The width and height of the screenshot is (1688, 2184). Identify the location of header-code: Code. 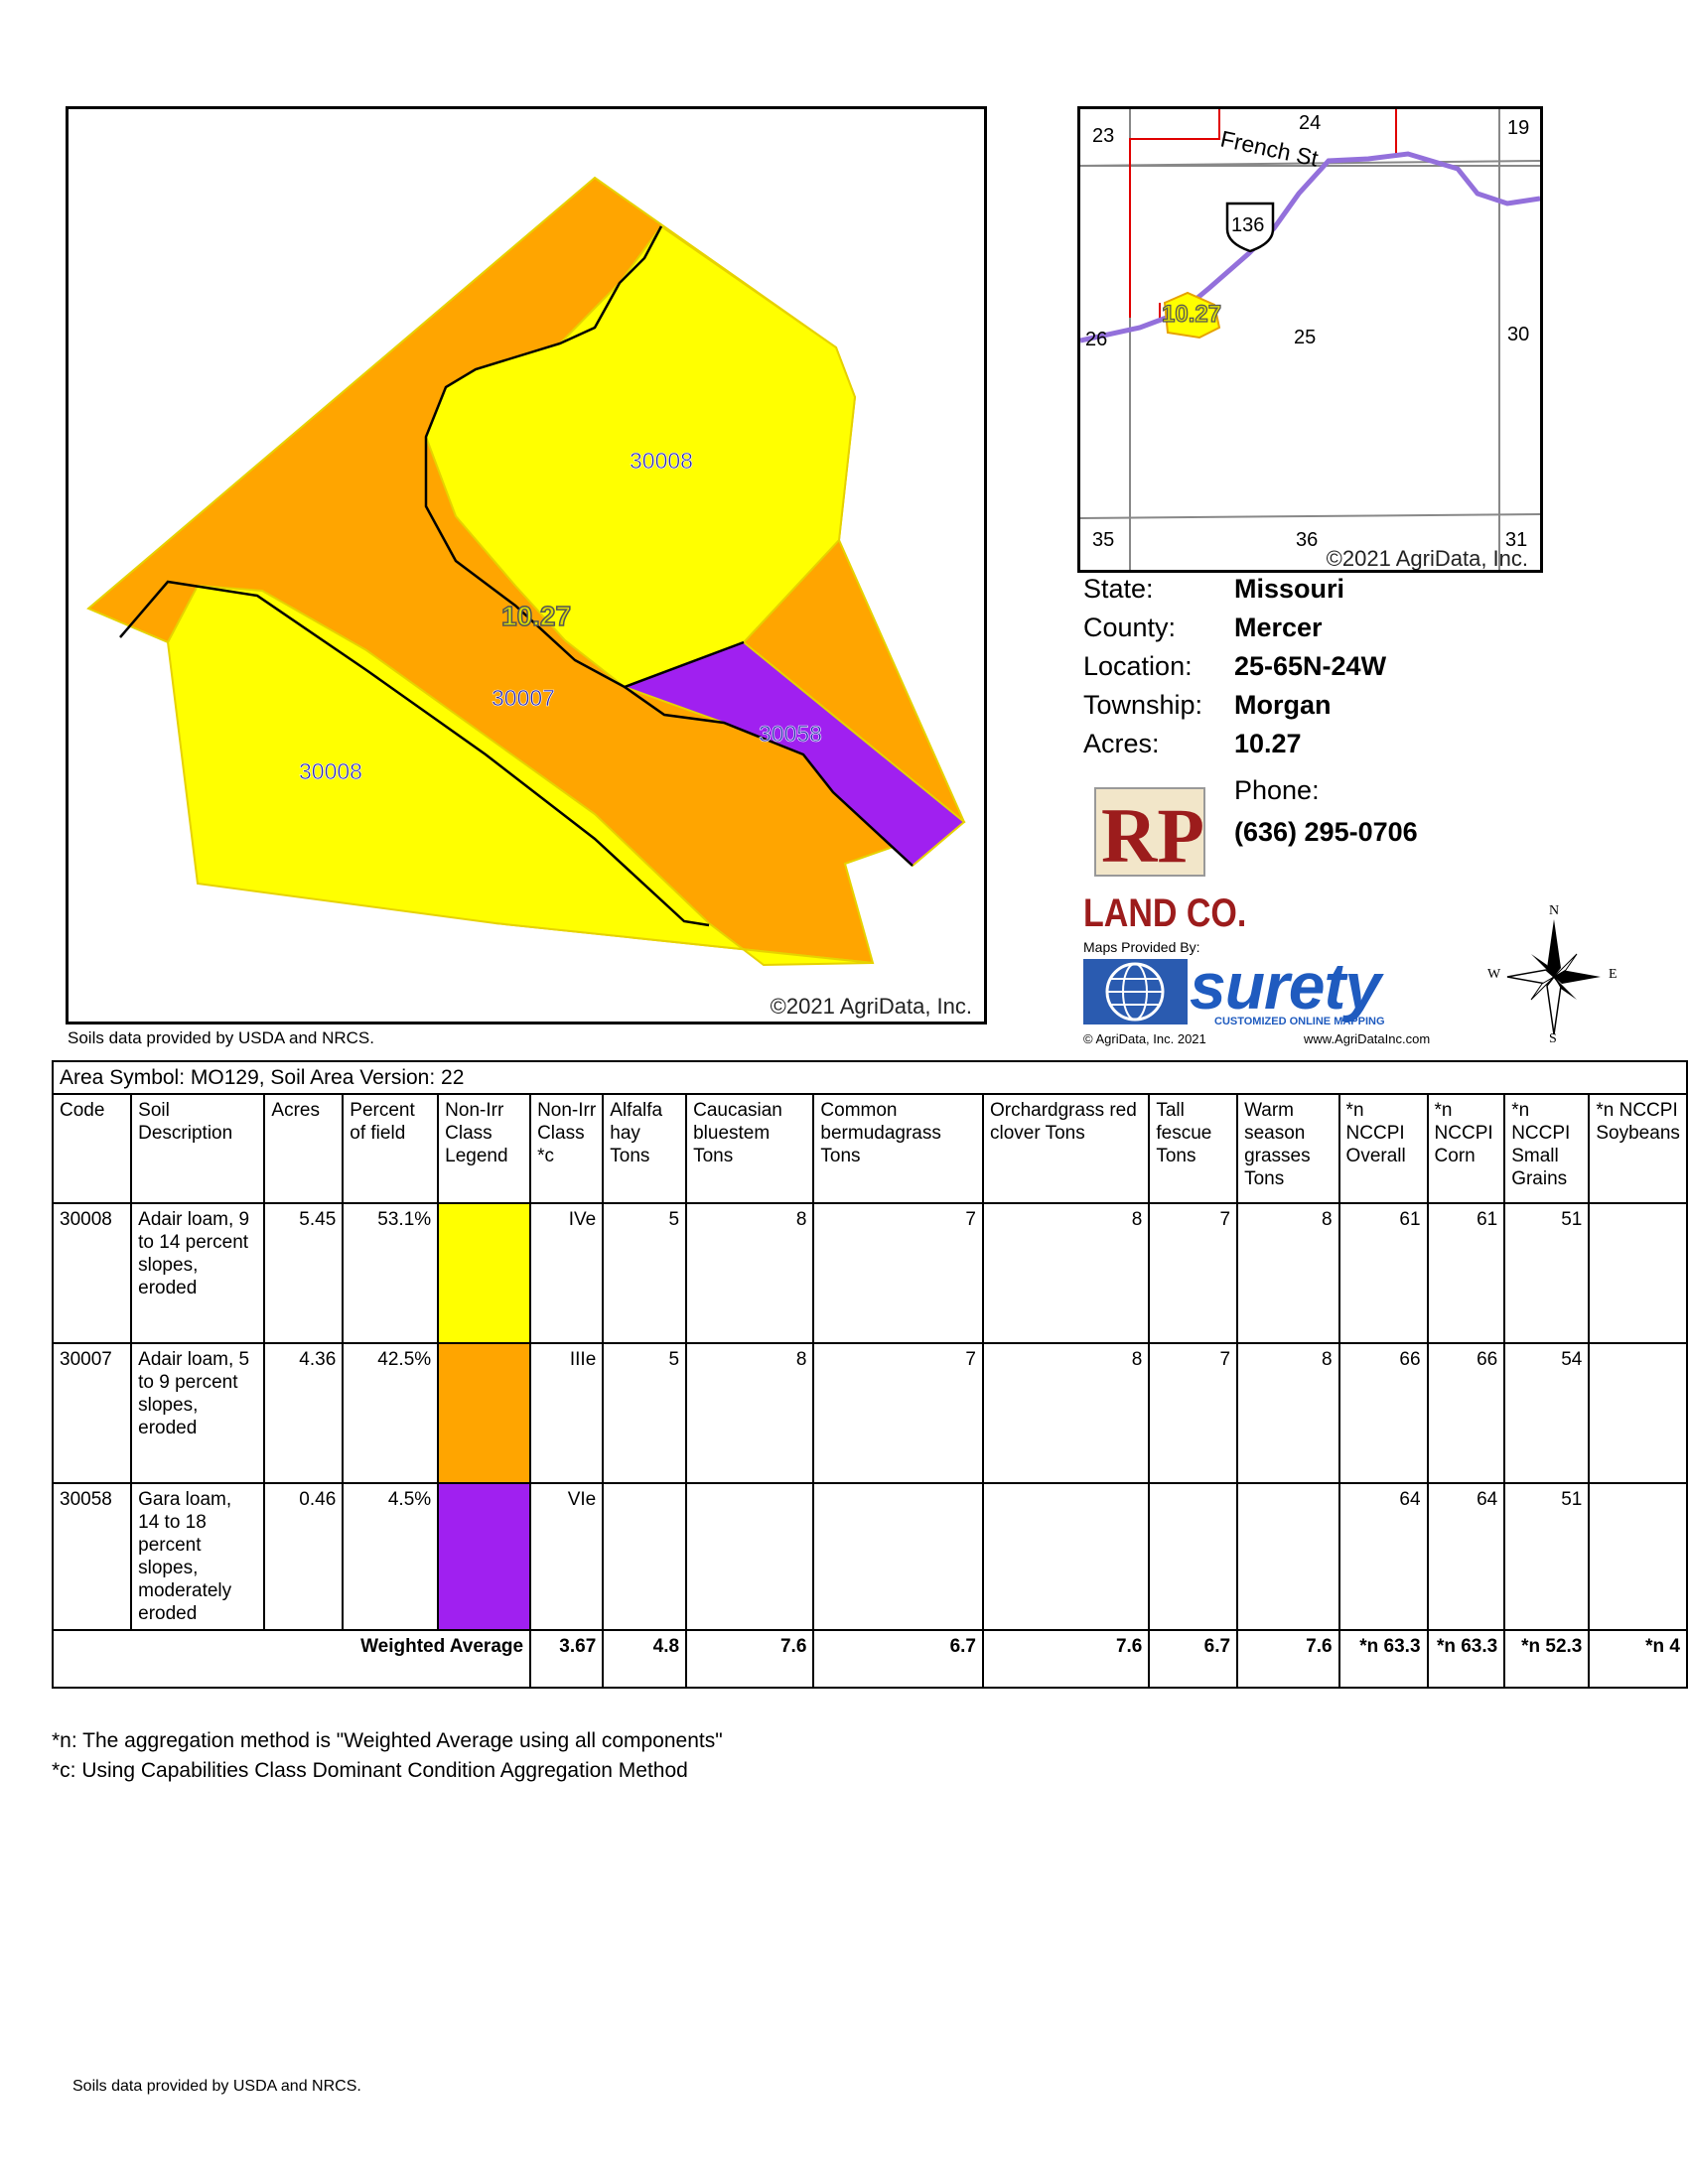
(92, 1148).